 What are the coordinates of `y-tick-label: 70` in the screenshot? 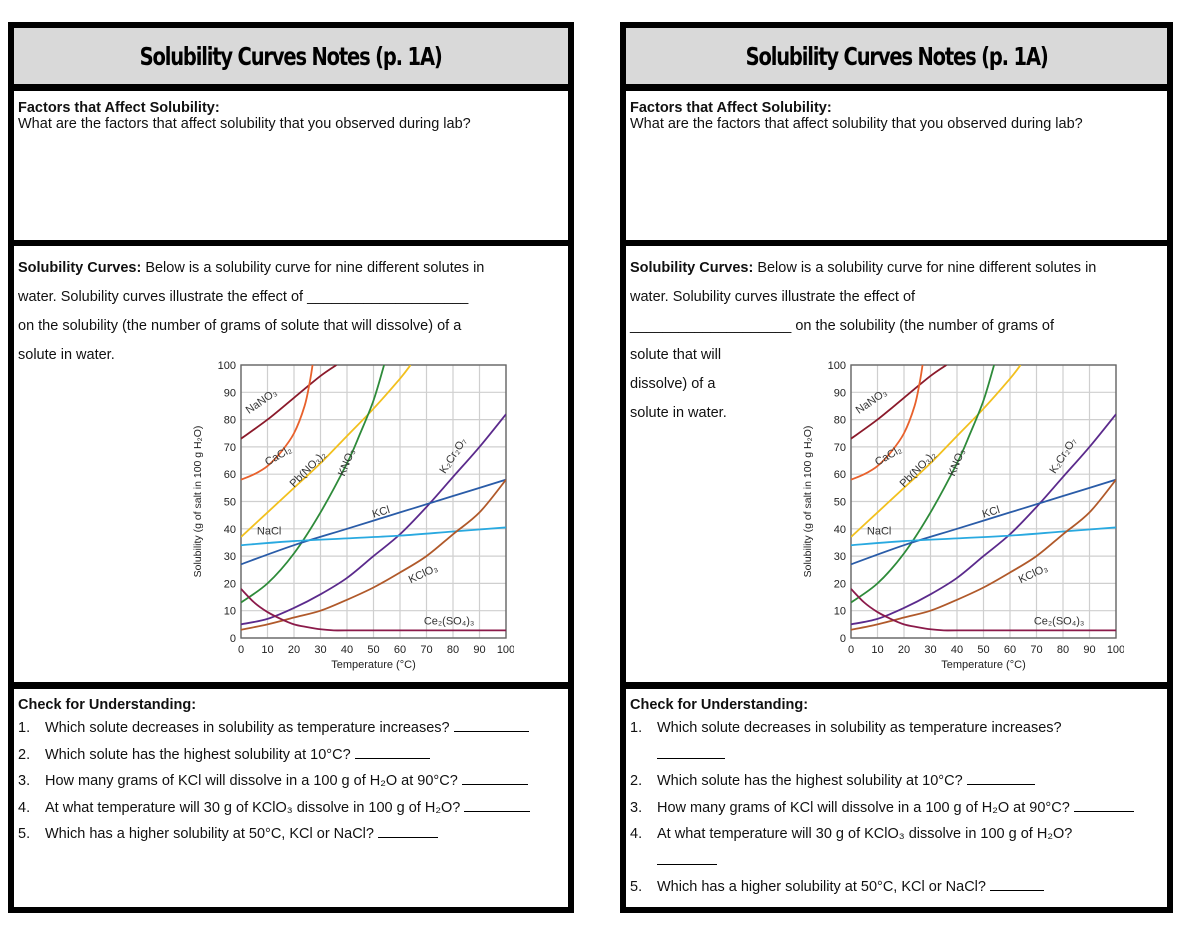 It's located at (230, 448).